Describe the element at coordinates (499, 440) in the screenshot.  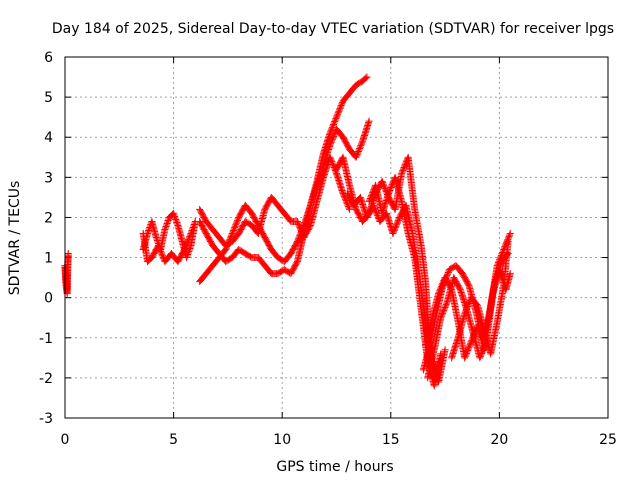
I see `x-tick-label: 20` at that location.